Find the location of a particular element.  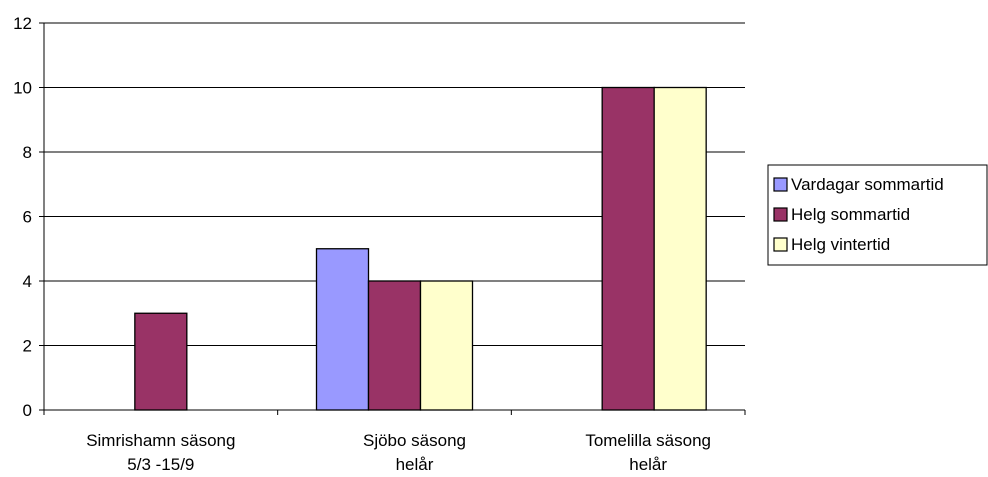

y-tick-label: 6 is located at coordinates (27, 217).